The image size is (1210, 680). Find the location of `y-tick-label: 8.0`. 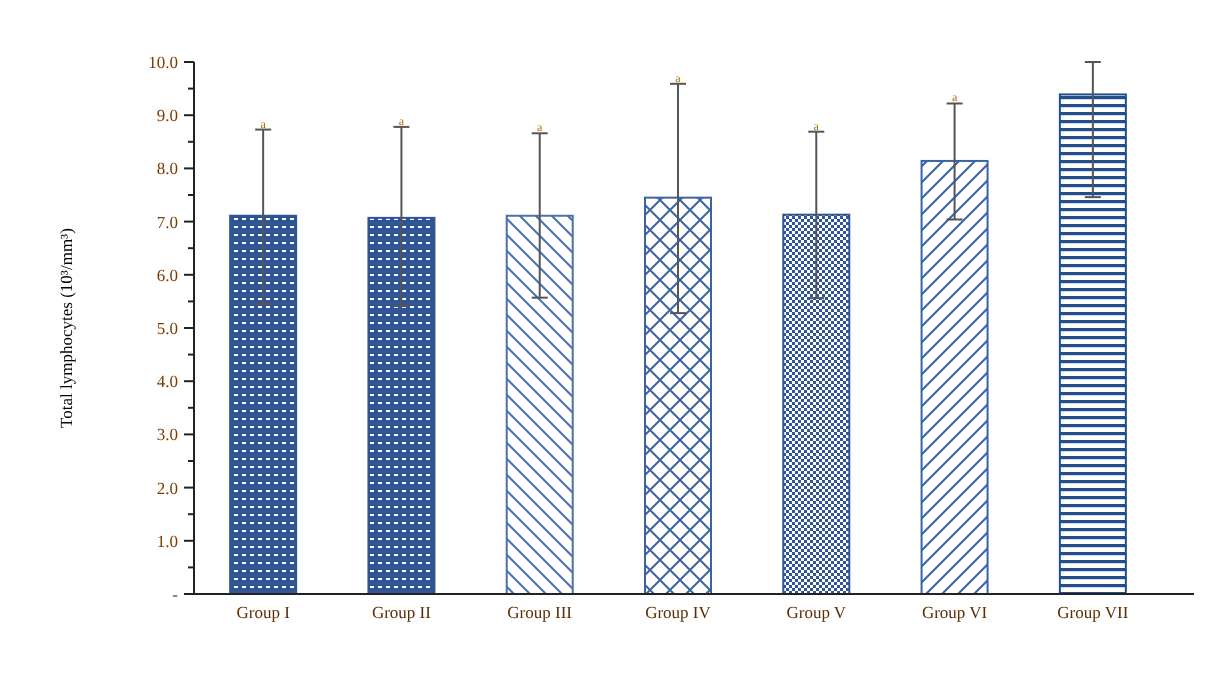

y-tick-label: 8.0 is located at coordinates (167, 168).